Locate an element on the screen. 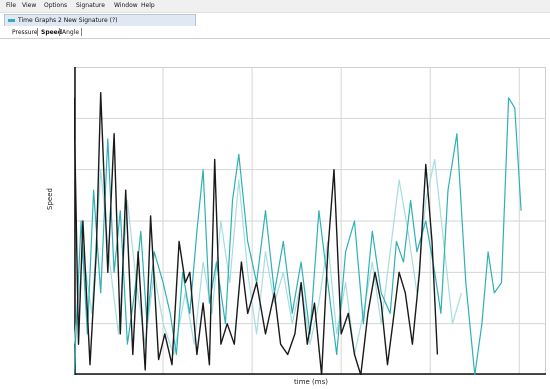 Image resolution: width=550 pixels, height=389 pixels. document-tab: Time Graphs 2 New Signature (?) is located at coordinates (100, 20).